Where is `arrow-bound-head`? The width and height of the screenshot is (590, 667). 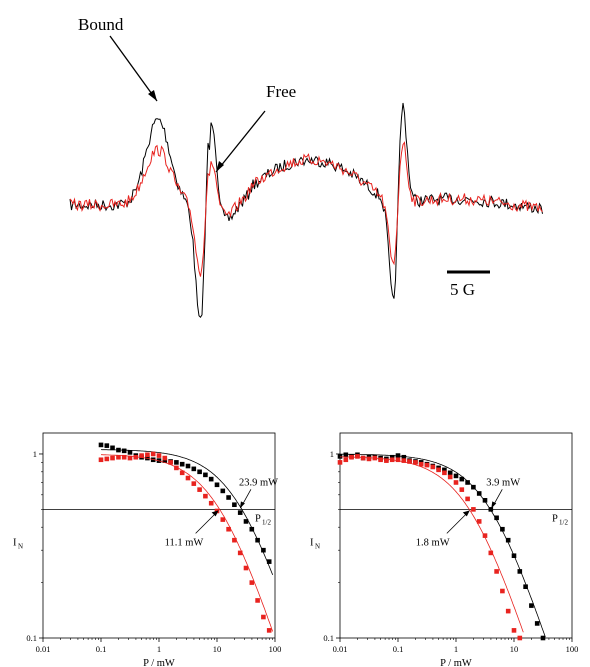 arrow-bound-head is located at coordinates (152, 95).